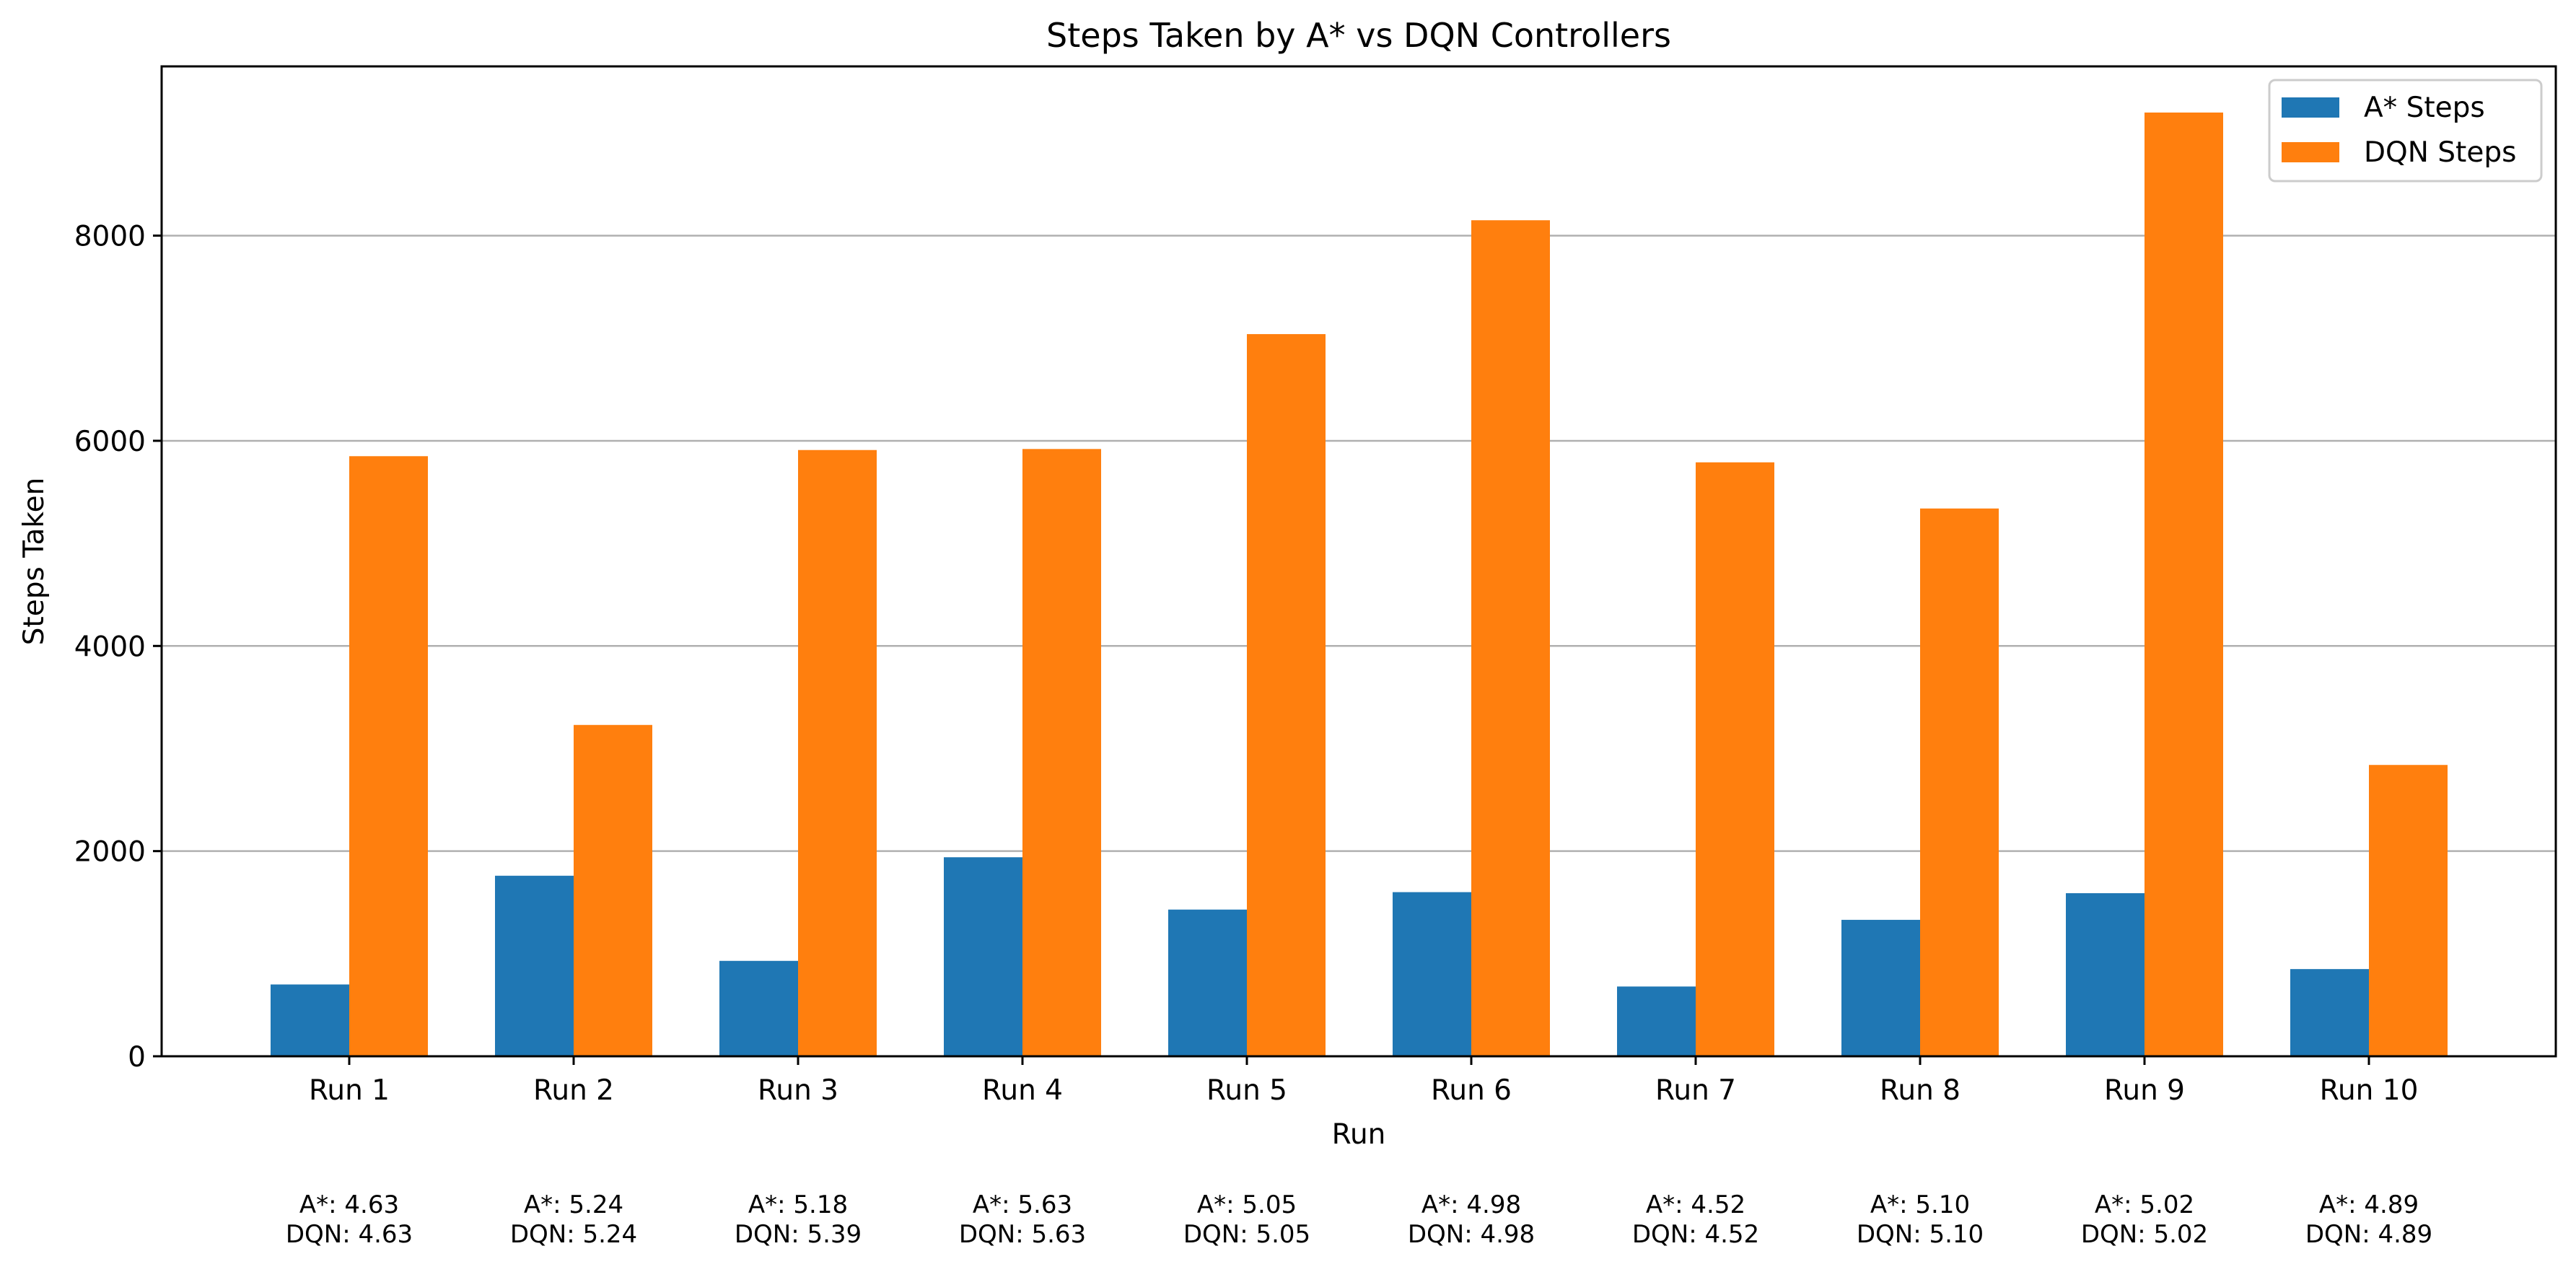 The image size is (2576, 1272). What do you see at coordinates (1471, 1091) in the screenshot?
I see `x-tick-label-6: Run 6` at bounding box center [1471, 1091].